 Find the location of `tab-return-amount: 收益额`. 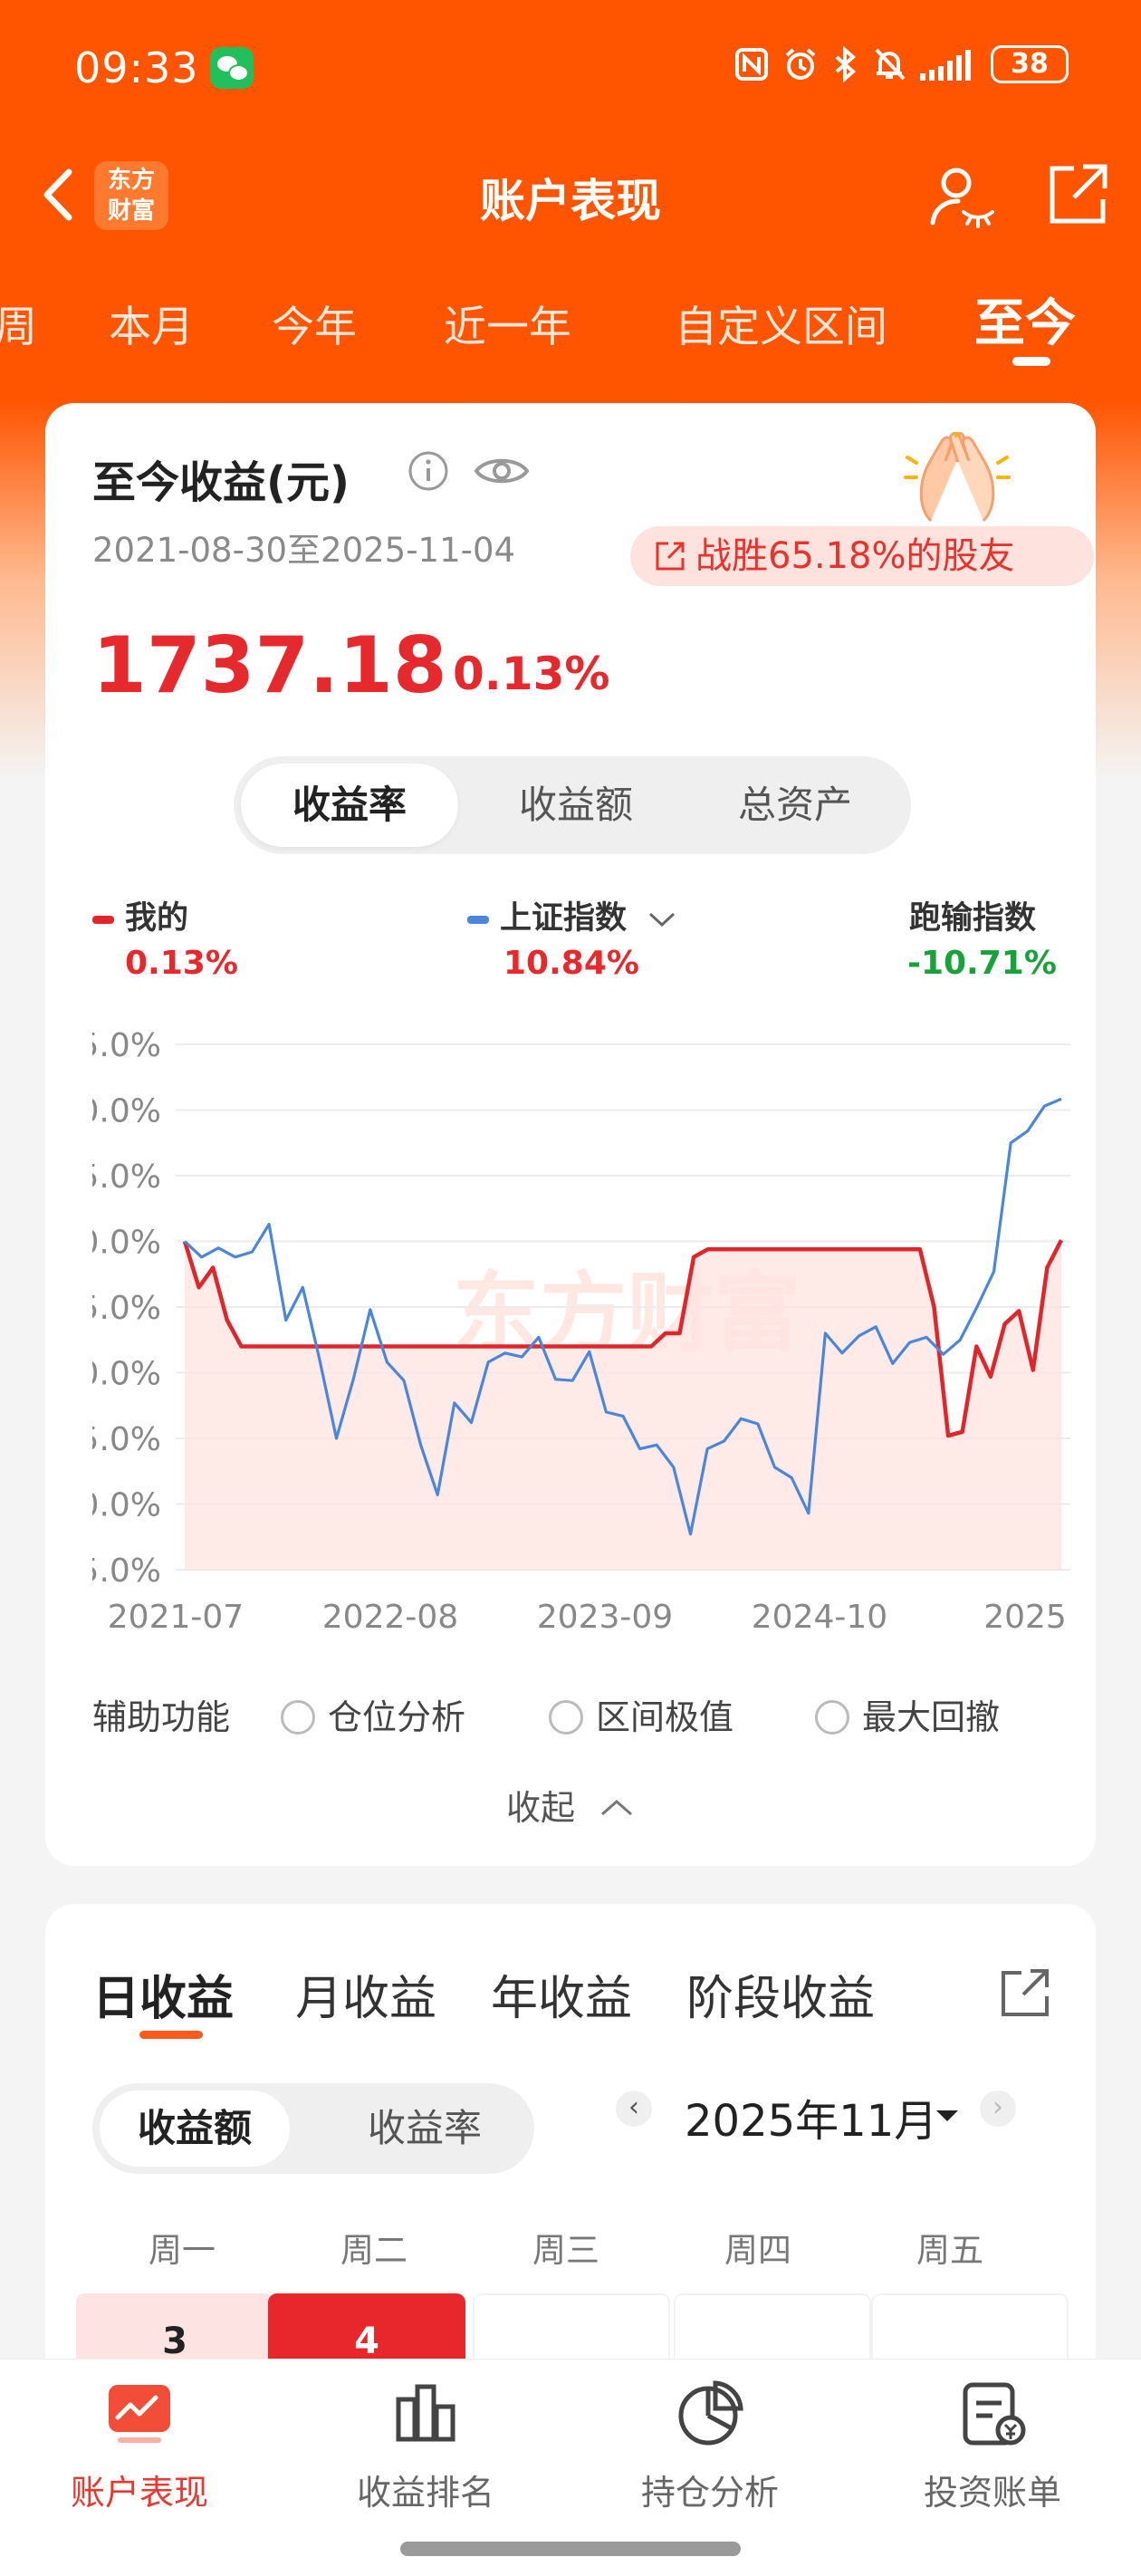

tab-return-amount: 收益额 is located at coordinates (575, 805).